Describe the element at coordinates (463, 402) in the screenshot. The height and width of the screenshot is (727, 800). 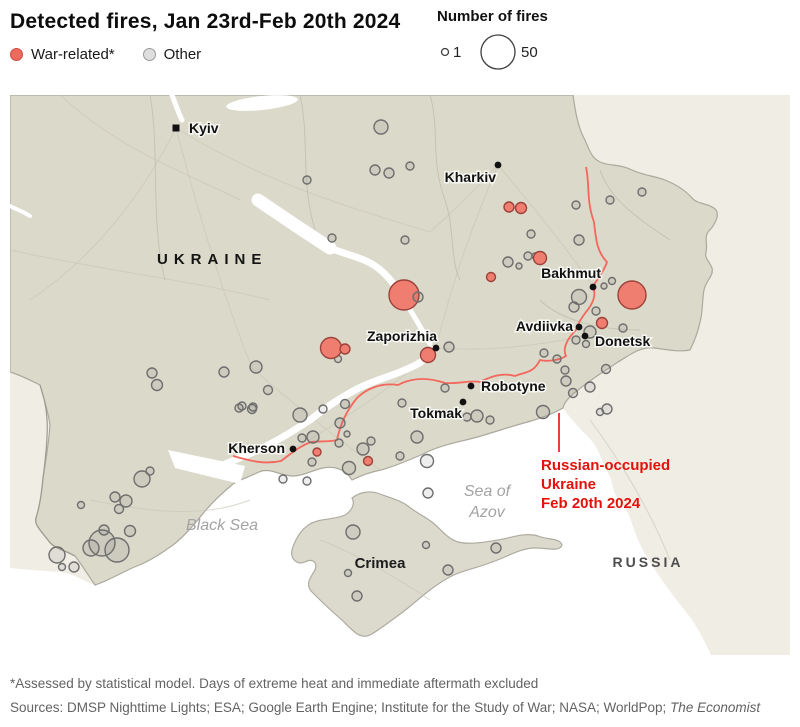
I see `city-marker-tokmak` at that location.